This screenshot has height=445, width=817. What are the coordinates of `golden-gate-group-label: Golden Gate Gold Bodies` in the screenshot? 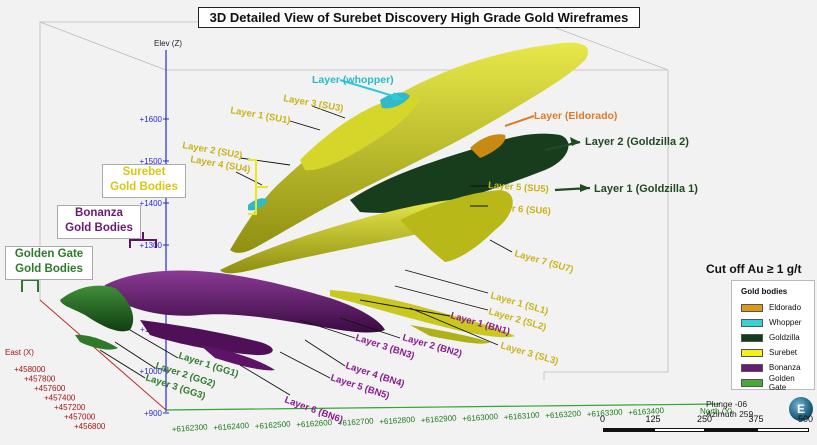 It's located at (49, 263).